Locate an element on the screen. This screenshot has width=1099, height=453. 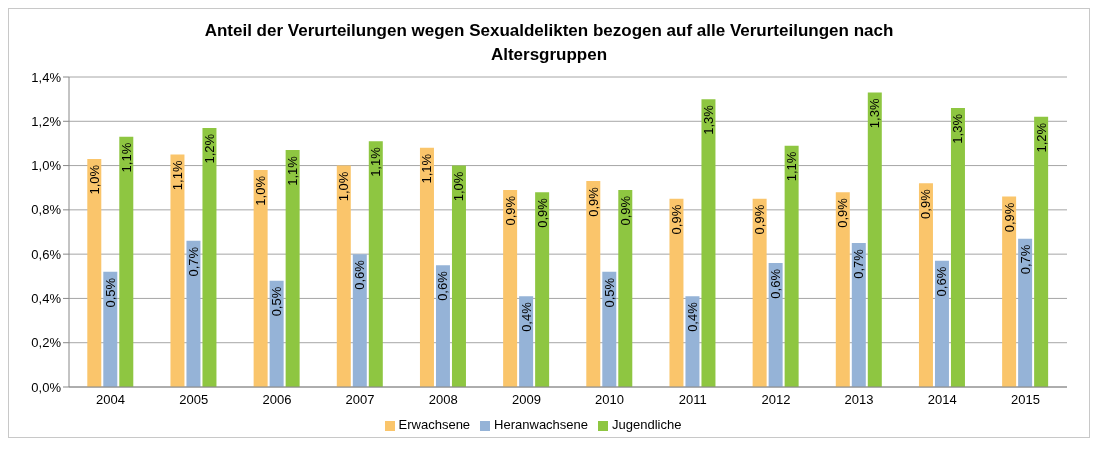
x-tick-label: 2004 is located at coordinates (111, 400).